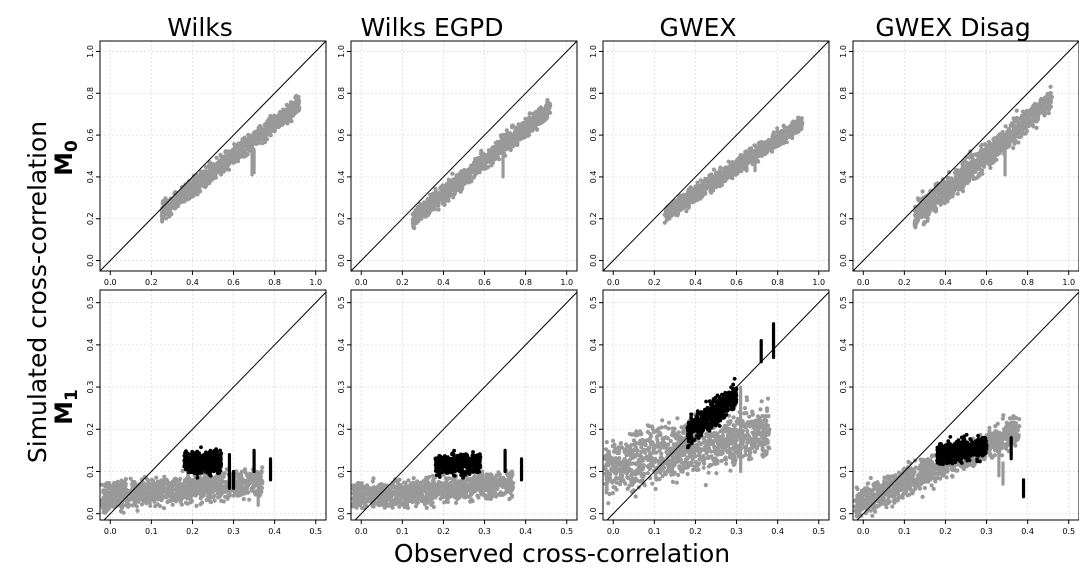 This screenshot has height=571, width=1079. What do you see at coordinates (593, 260) in the screenshot?
I see `y-tick-label: 0.0` at bounding box center [593, 260].